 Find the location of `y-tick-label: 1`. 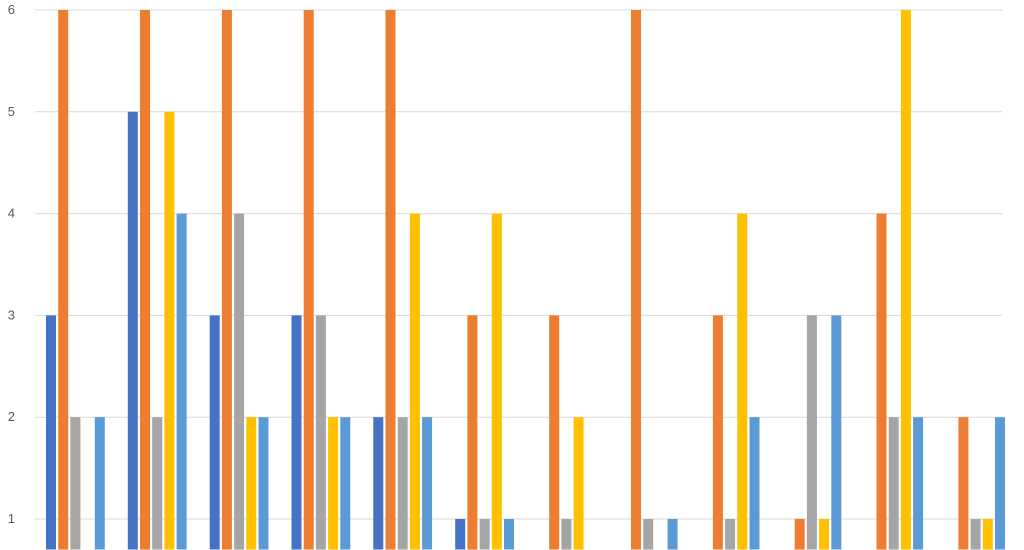

y-tick-label: 1 is located at coordinates (11, 518).